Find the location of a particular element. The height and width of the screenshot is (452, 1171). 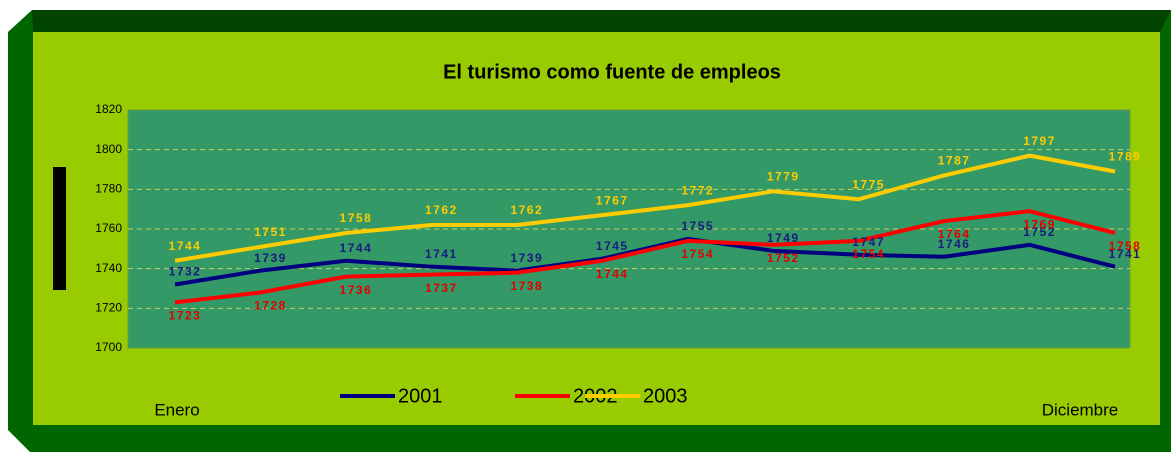

data-label: 1767 is located at coordinates (612, 200).